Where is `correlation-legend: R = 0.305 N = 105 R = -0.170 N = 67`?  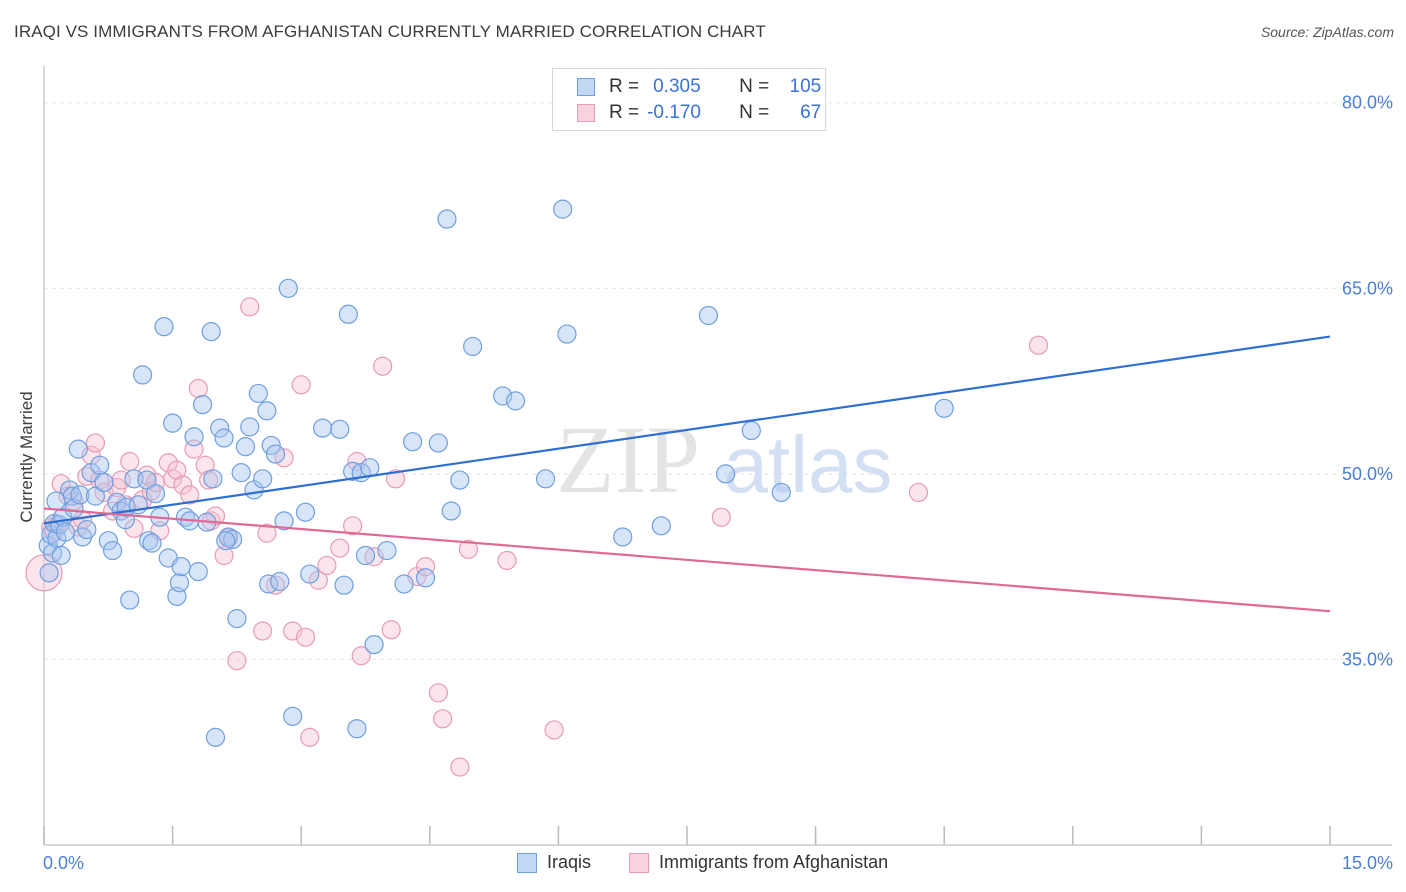
correlation-legend: R = 0.305 N = 105 R = -0.170 N = 67 is located at coordinates (689, 99).